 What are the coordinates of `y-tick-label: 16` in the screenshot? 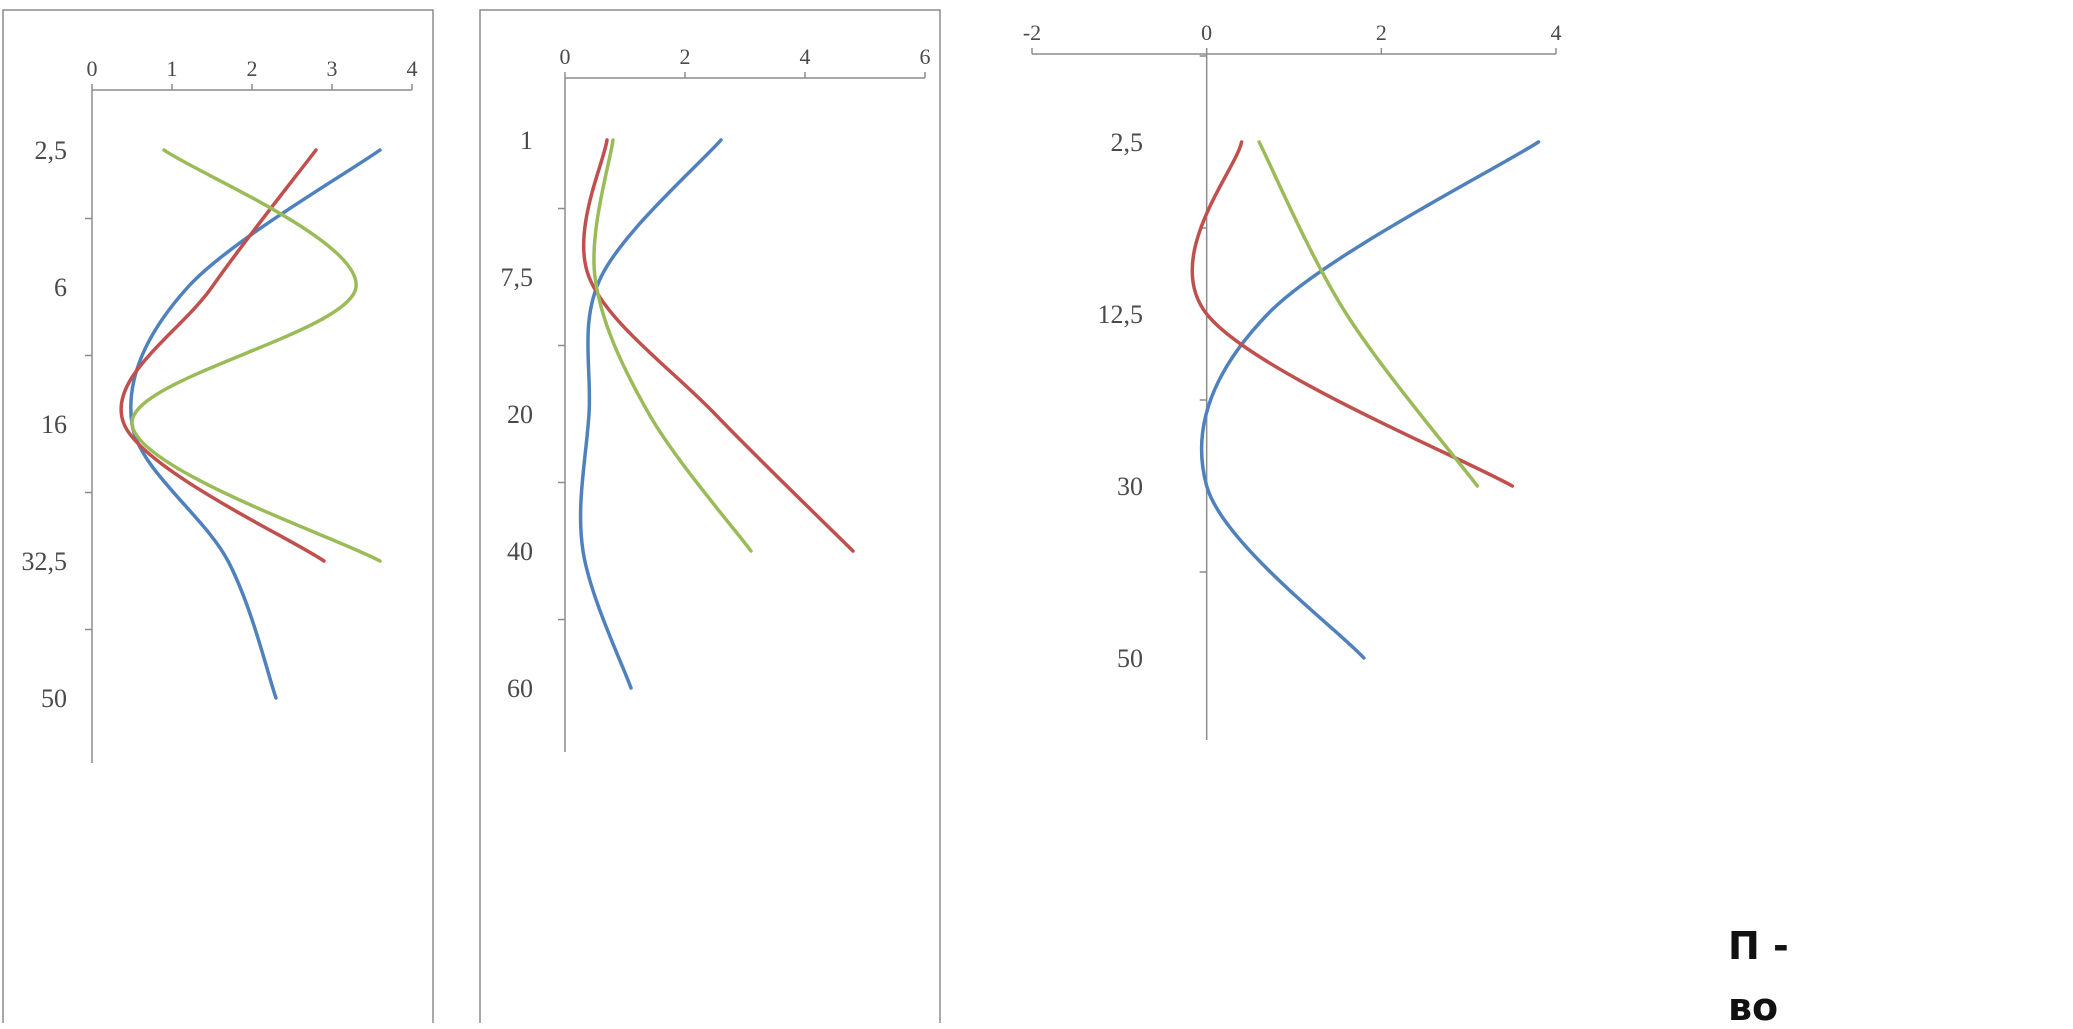 It's located at (54, 424).